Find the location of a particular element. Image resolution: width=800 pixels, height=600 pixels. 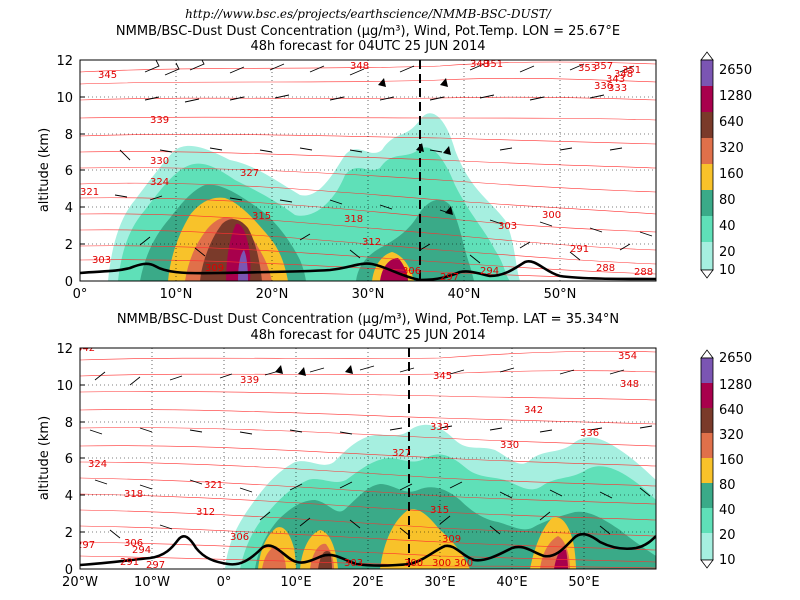

top-x-tick-labels: 0° 10°N 20°N 30°N 40°N 50°N is located at coordinates (325, 294).